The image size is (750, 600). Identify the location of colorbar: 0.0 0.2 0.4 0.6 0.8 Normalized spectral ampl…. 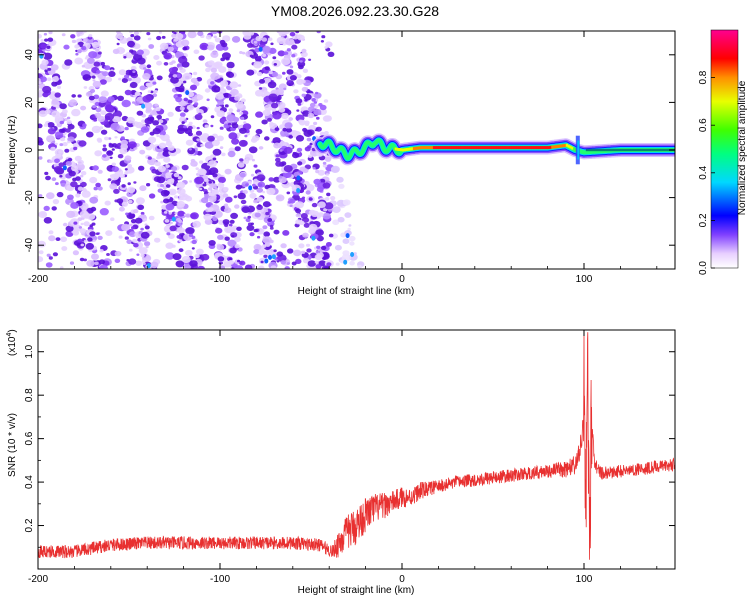
(723, 152).